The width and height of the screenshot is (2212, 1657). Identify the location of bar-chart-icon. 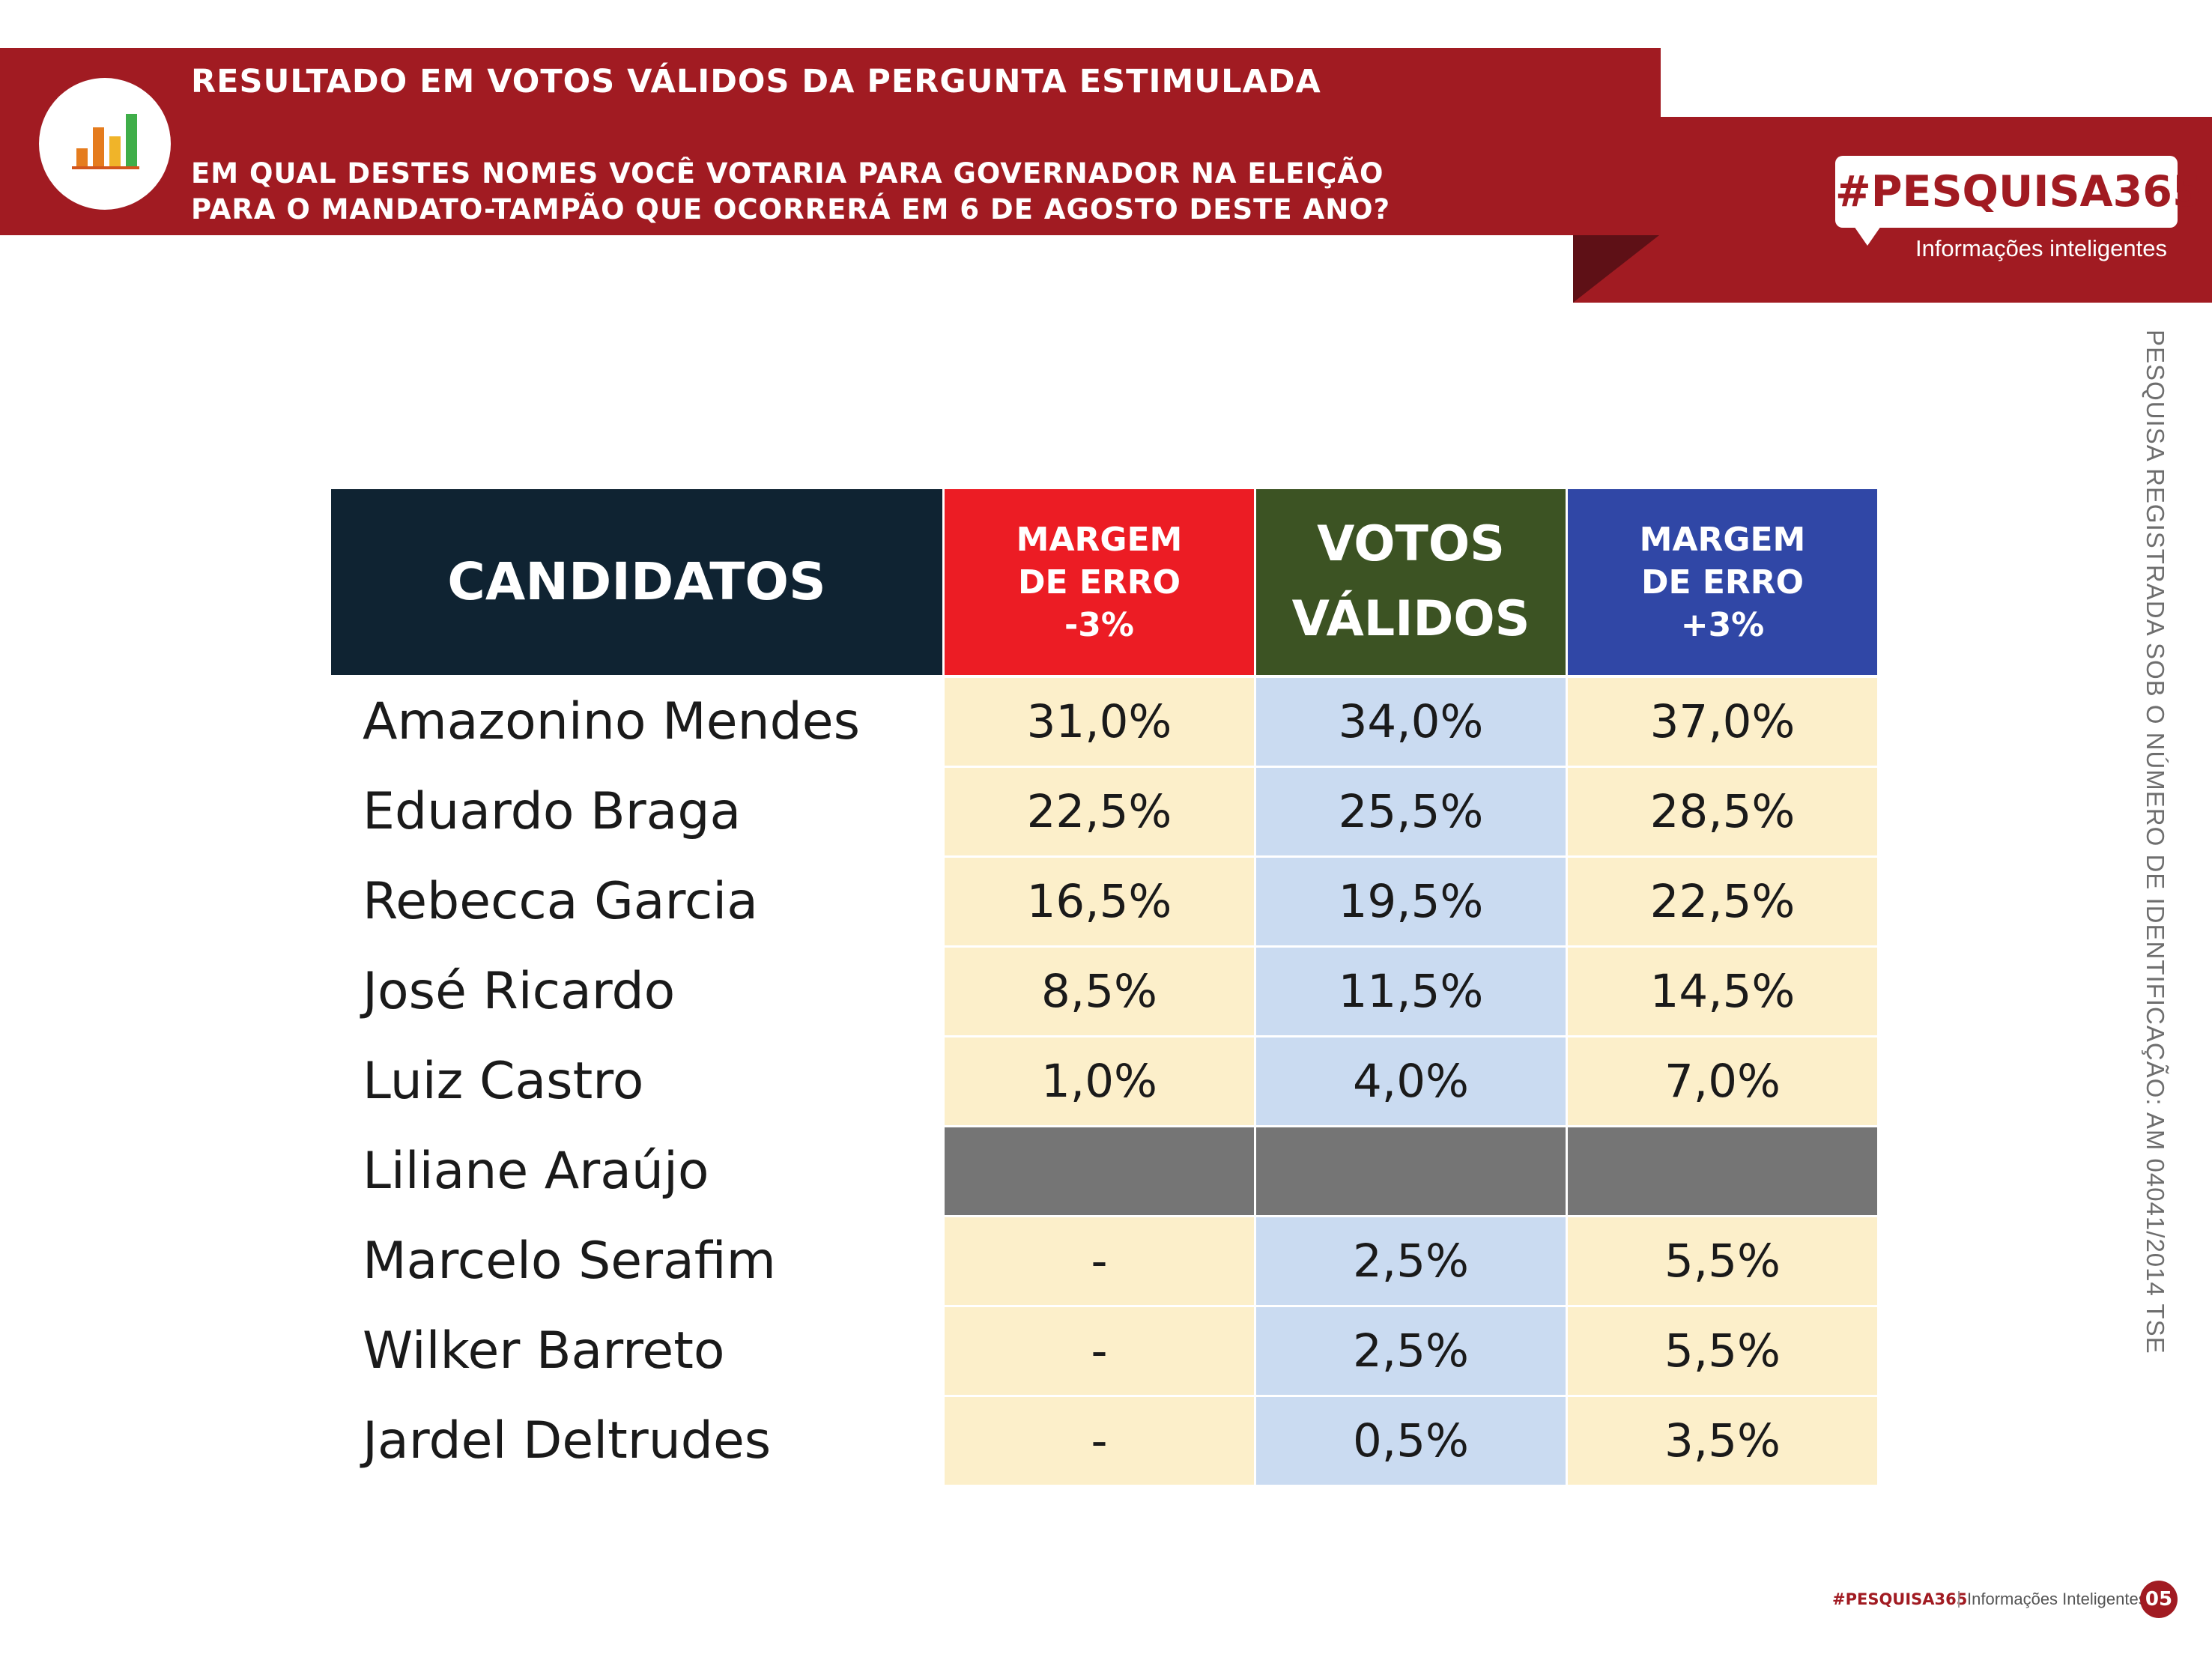
(105, 144).